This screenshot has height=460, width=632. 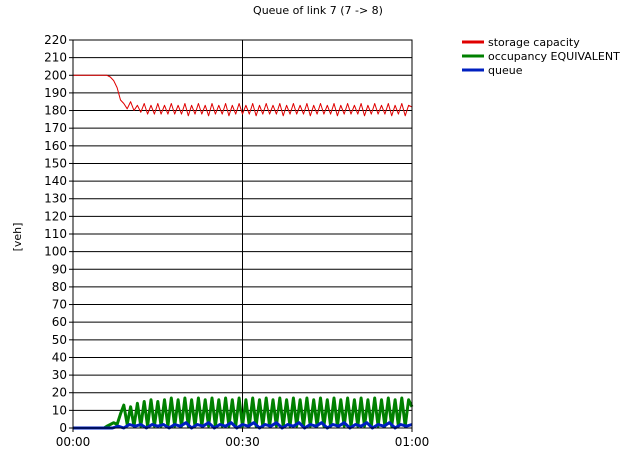 What do you see at coordinates (55, 181) in the screenshot?
I see `y-tick-label: 140` at bounding box center [55, 181].